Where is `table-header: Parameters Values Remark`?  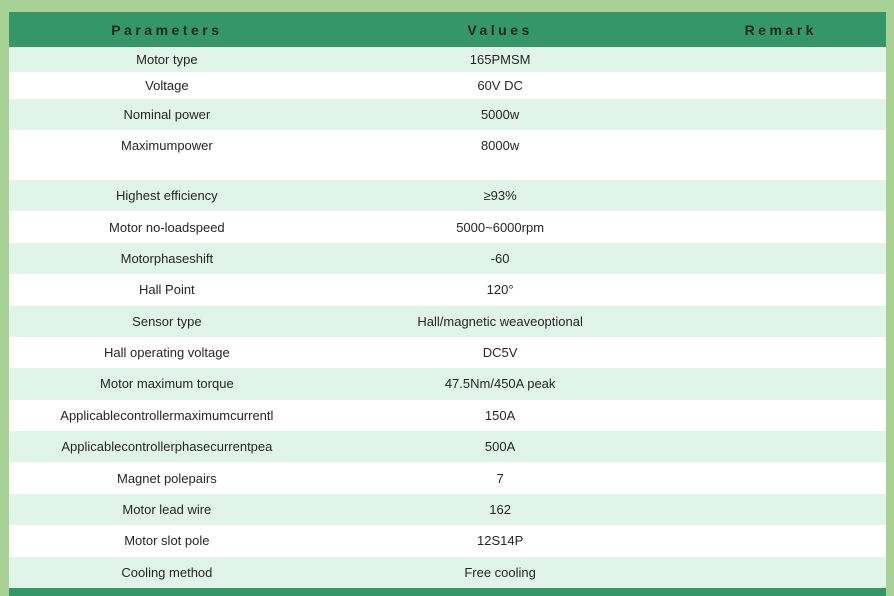 table-header: Parameters Values Remark is located at coordinates (447, 29).